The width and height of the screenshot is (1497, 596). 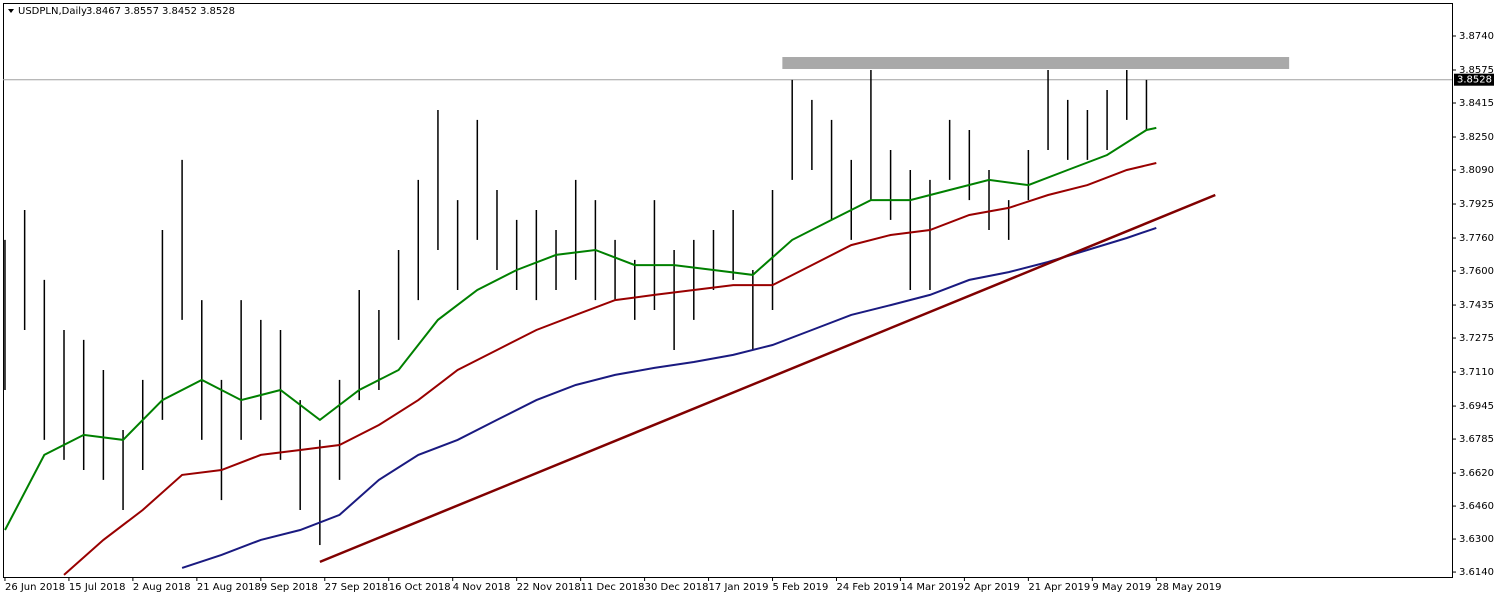 I want to click on x-tick-label: 14 Mar 2019, so click(x=931, y=587).